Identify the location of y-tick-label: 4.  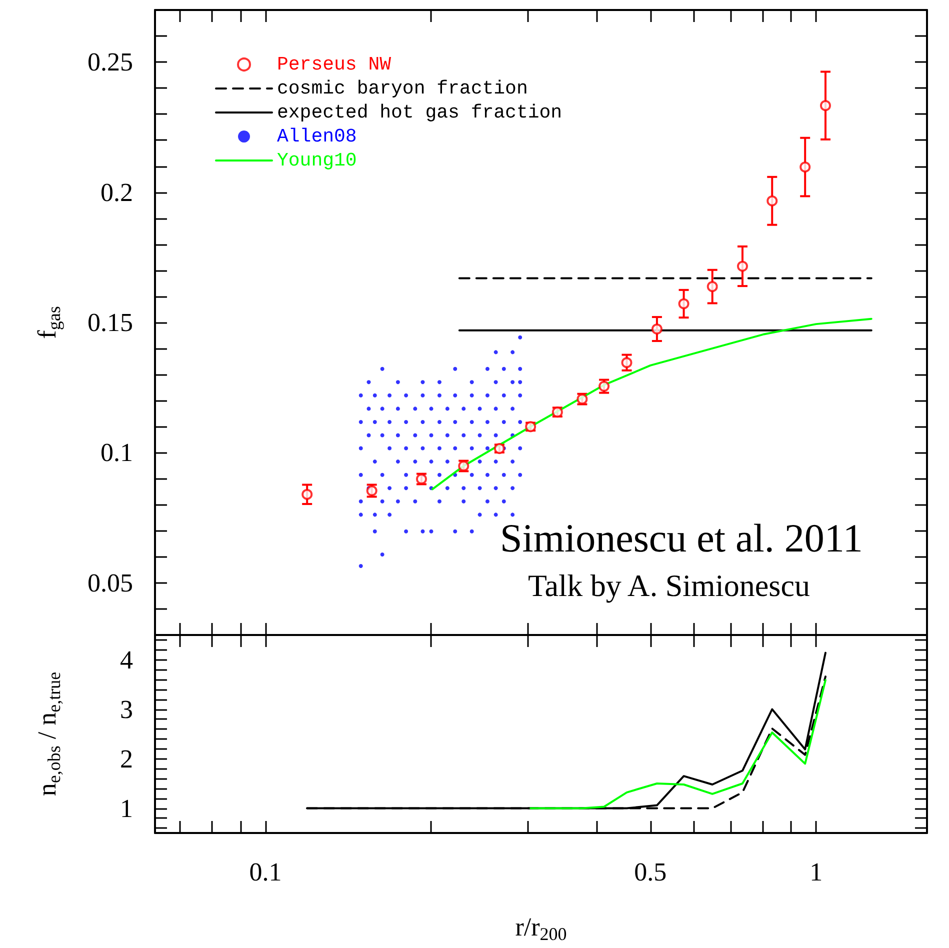
(126, 659).